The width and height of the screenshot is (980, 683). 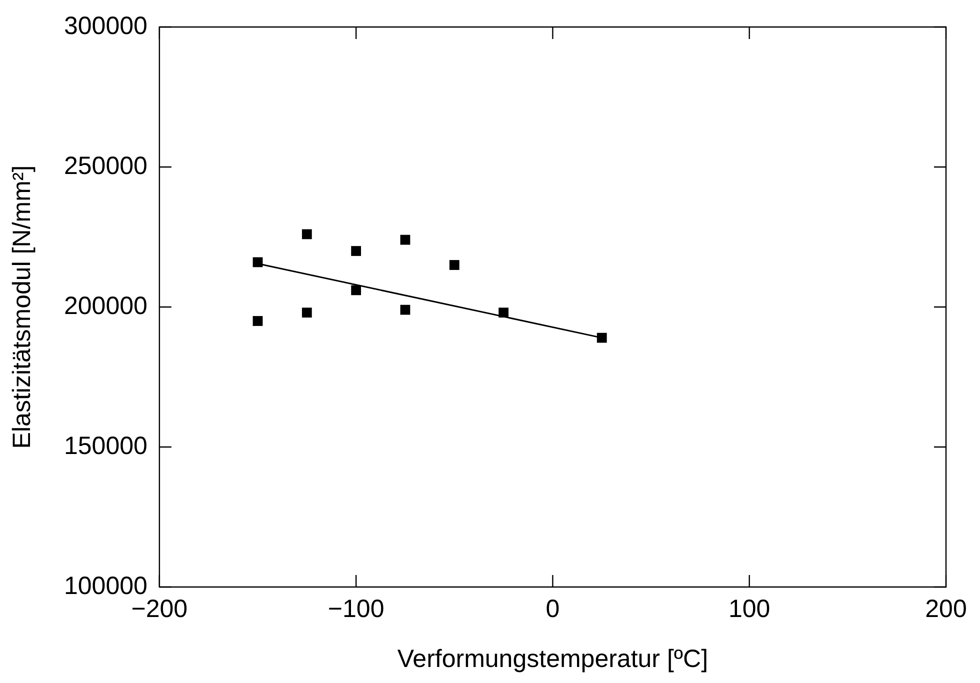 I want to click on y-tick-label: 200000, so click(x=106, y=306).